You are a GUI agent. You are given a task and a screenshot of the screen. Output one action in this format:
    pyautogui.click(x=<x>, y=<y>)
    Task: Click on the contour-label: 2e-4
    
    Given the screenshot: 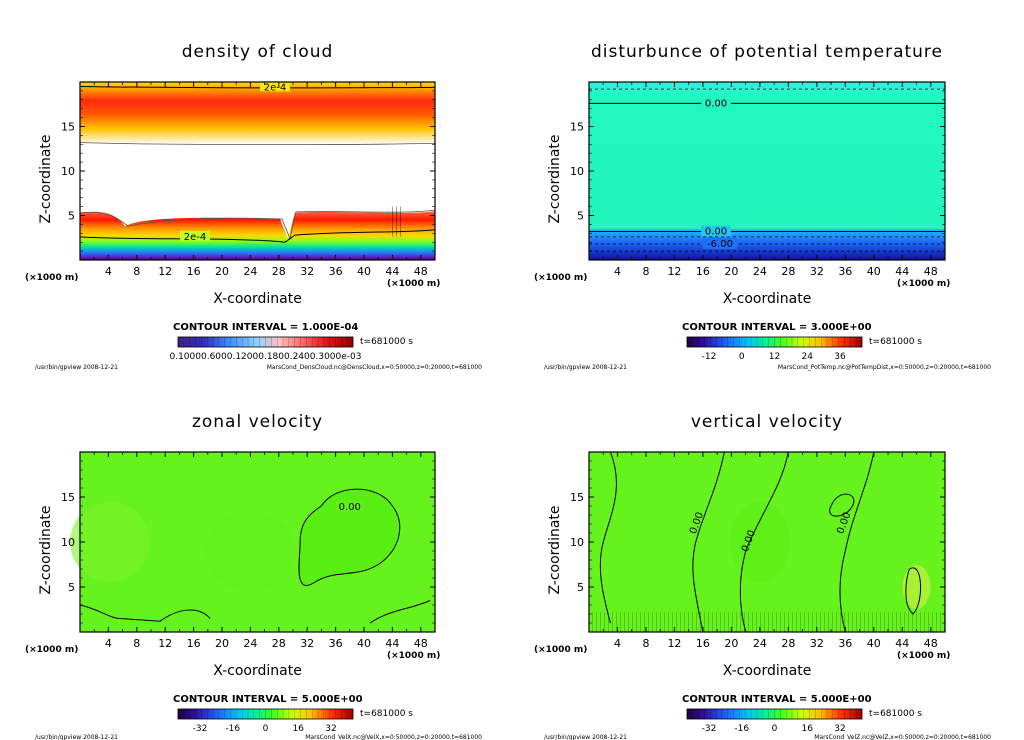 What is the action you would take?
    pyautogui.click(x=275, y=87)
    